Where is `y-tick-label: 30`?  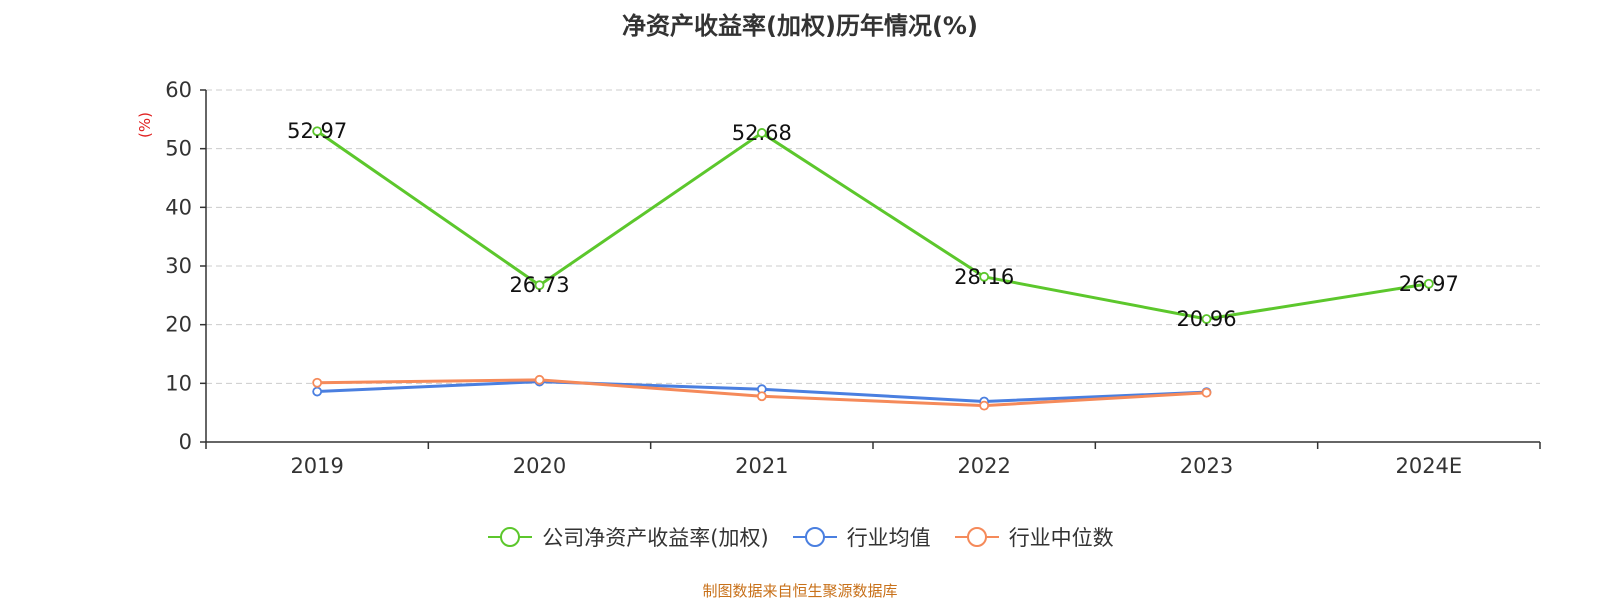
y-tick-label: 30 is located at coordinates (178, 266).